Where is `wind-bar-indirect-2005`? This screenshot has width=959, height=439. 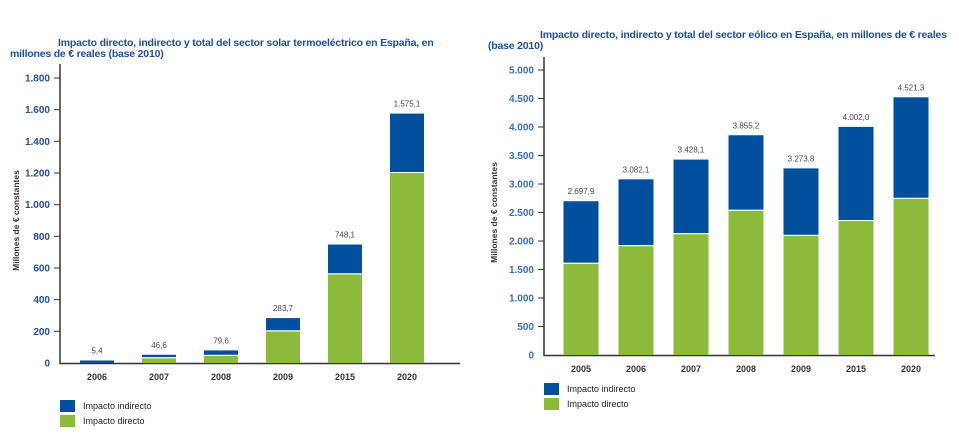 wind-bar-indirect-2005 is located at coordinates (581, 232).